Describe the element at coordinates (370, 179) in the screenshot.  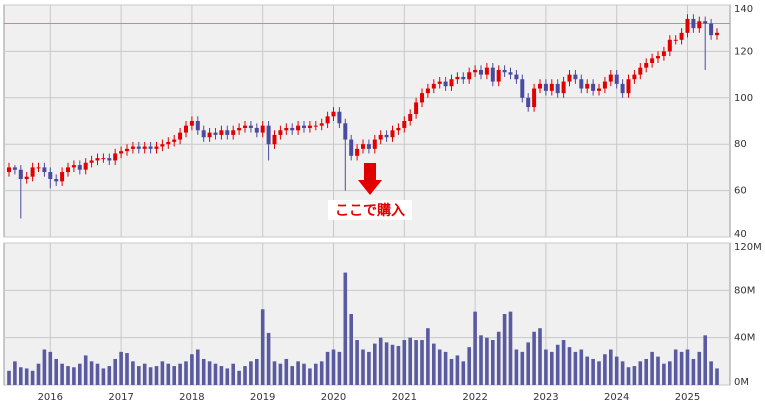
I see `arrow` at that location.